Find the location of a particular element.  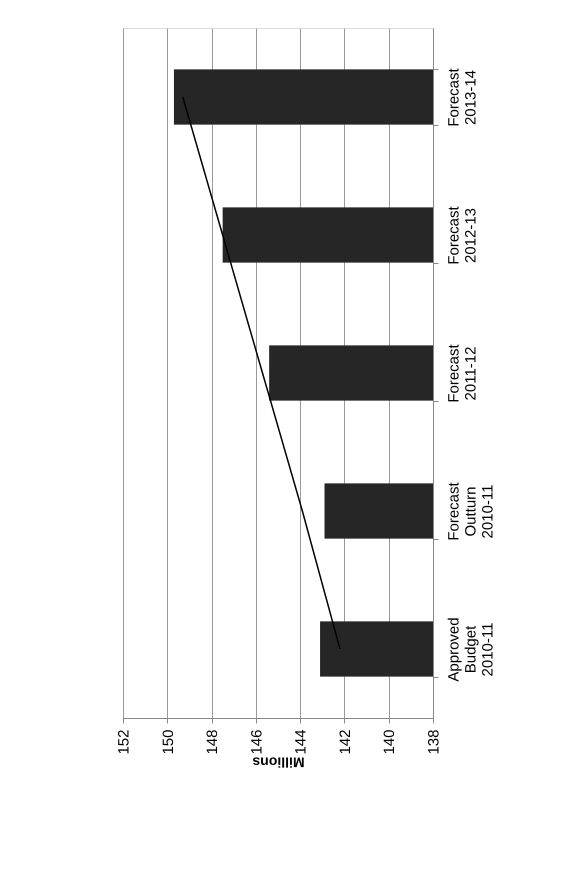

x-tick-label: 138 is located at coordinates (434, 742).